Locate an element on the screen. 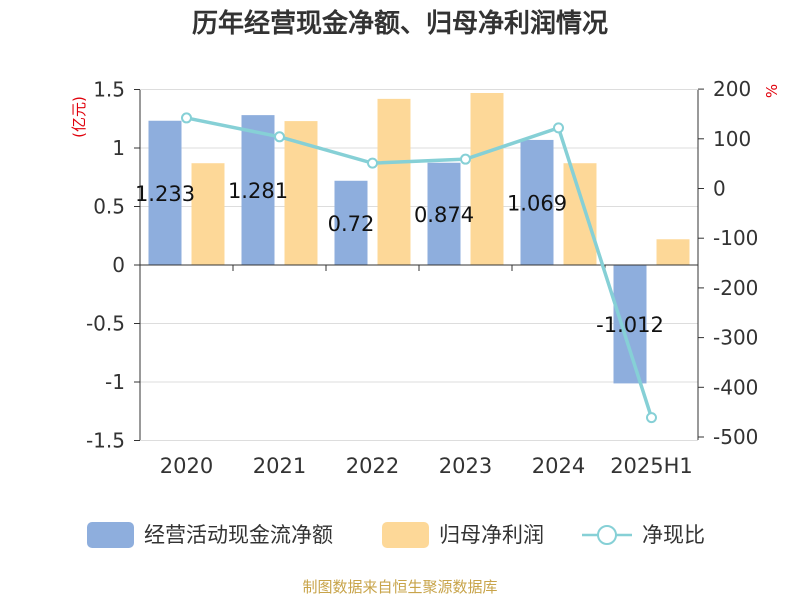  legend-marker-ratio is located at coordinates (607, 535).